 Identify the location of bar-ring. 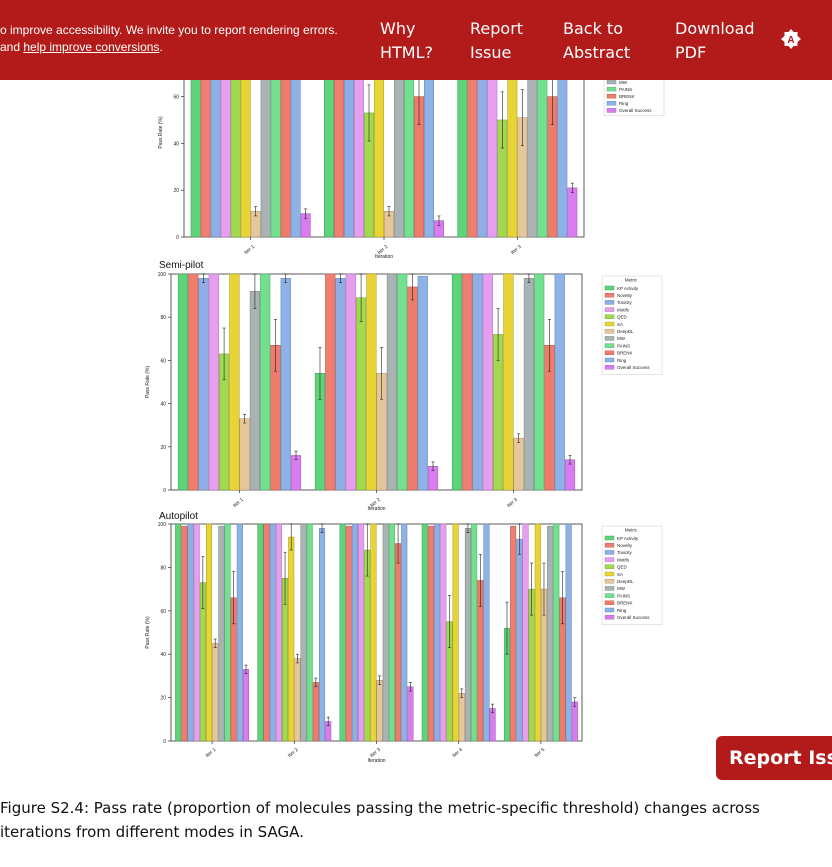
(239, 632).